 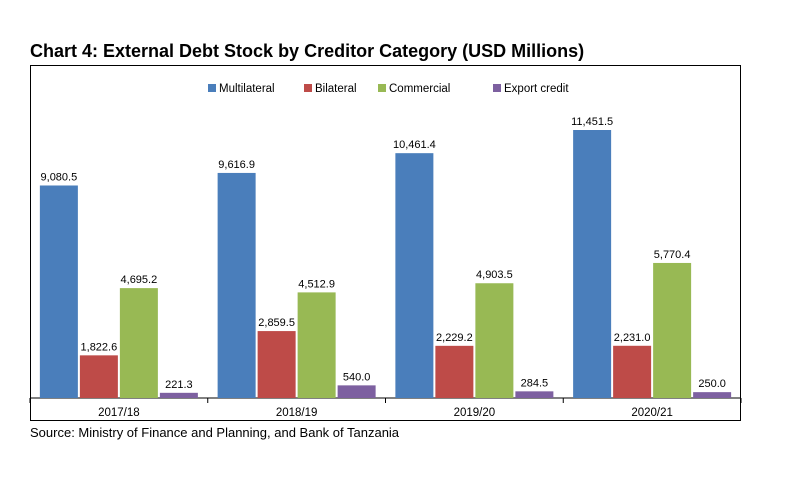 I want to click on data-label: 4,903.5, so click(x=494, y=275).